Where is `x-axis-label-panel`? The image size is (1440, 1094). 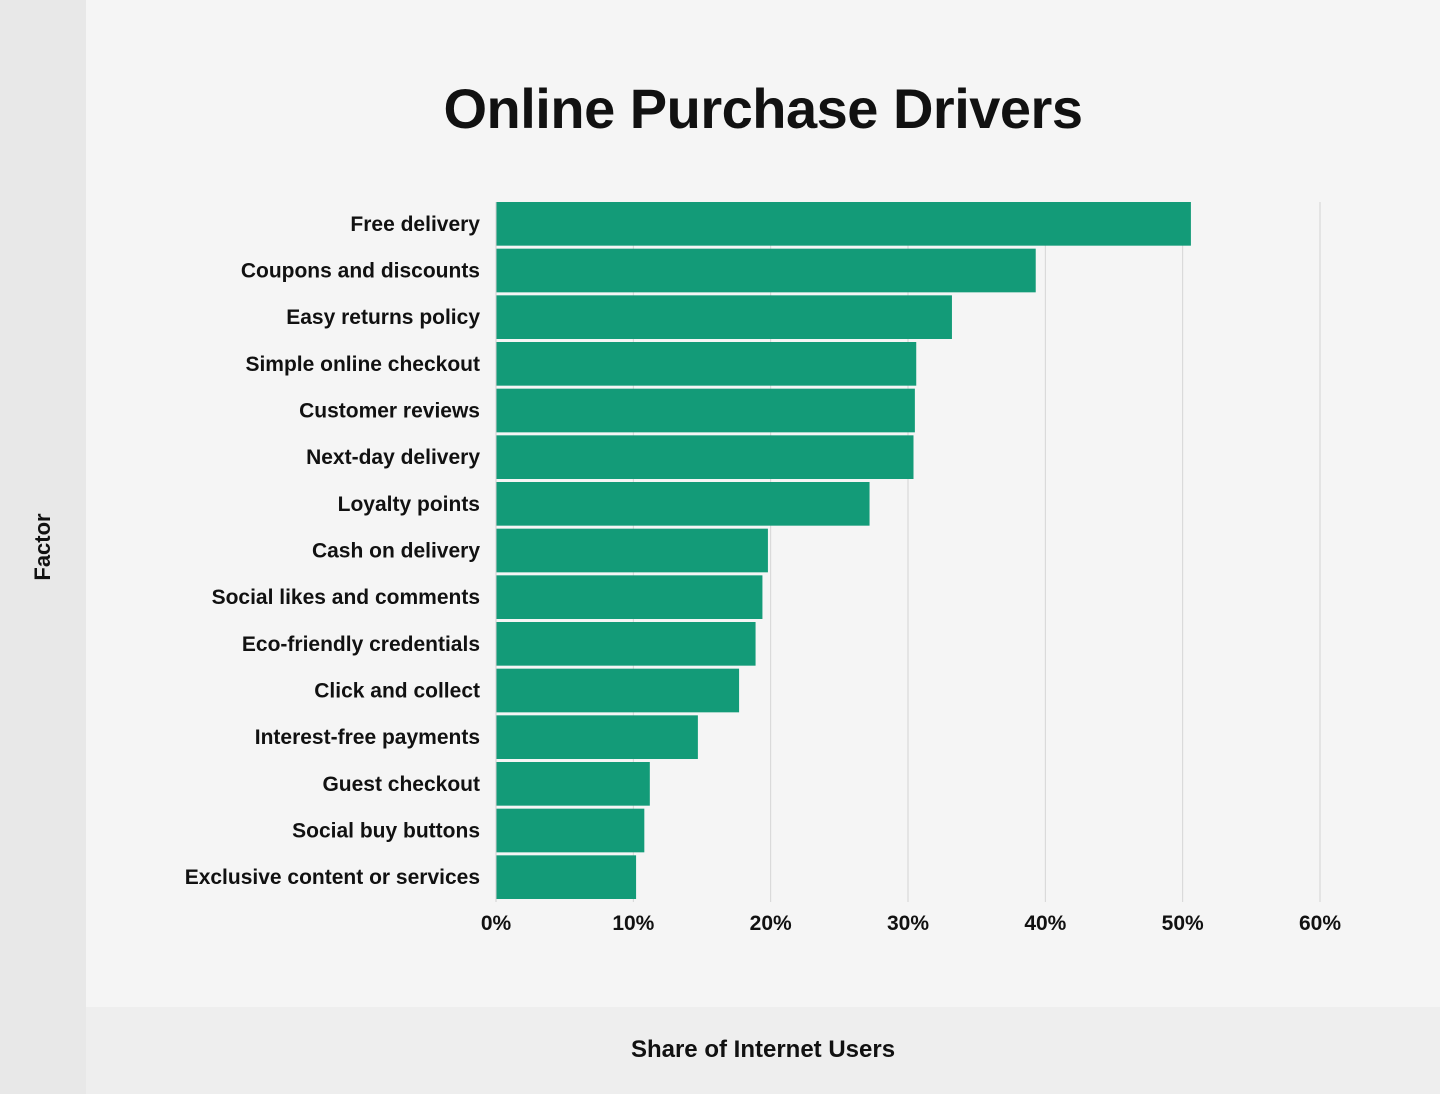
x-axis-label-panel is located at coordinates (763, 1050).